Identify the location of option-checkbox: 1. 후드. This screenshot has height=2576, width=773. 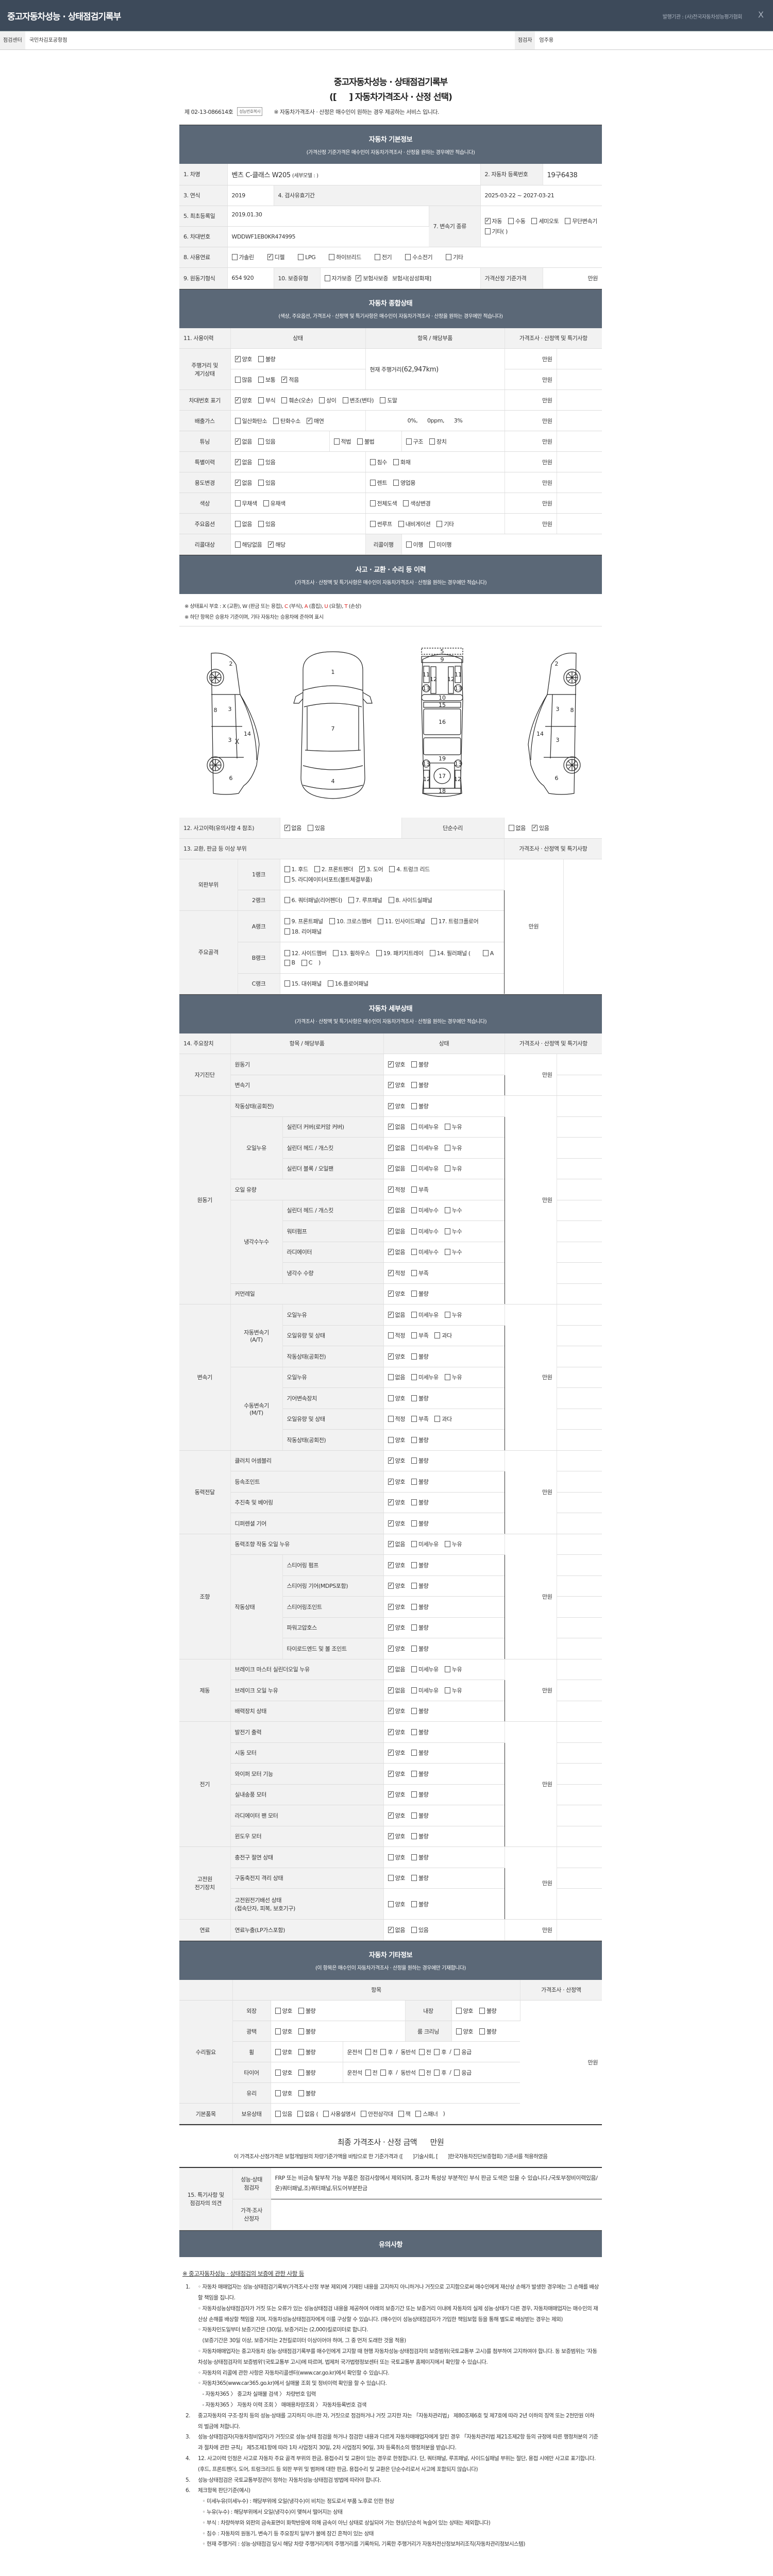
(296, 869).